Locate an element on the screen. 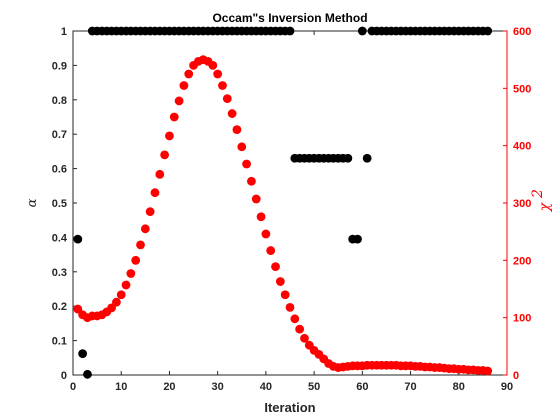  left-y-tick-label: 0.7 is located at coordinates (59, 135).